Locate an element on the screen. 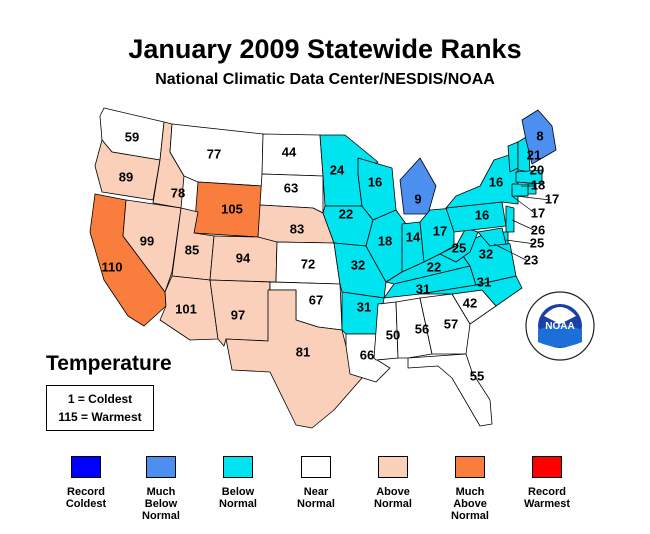 This screenshot has width=650, height=534. rank-label-tx: 81 is located at coordinates (303, 351).